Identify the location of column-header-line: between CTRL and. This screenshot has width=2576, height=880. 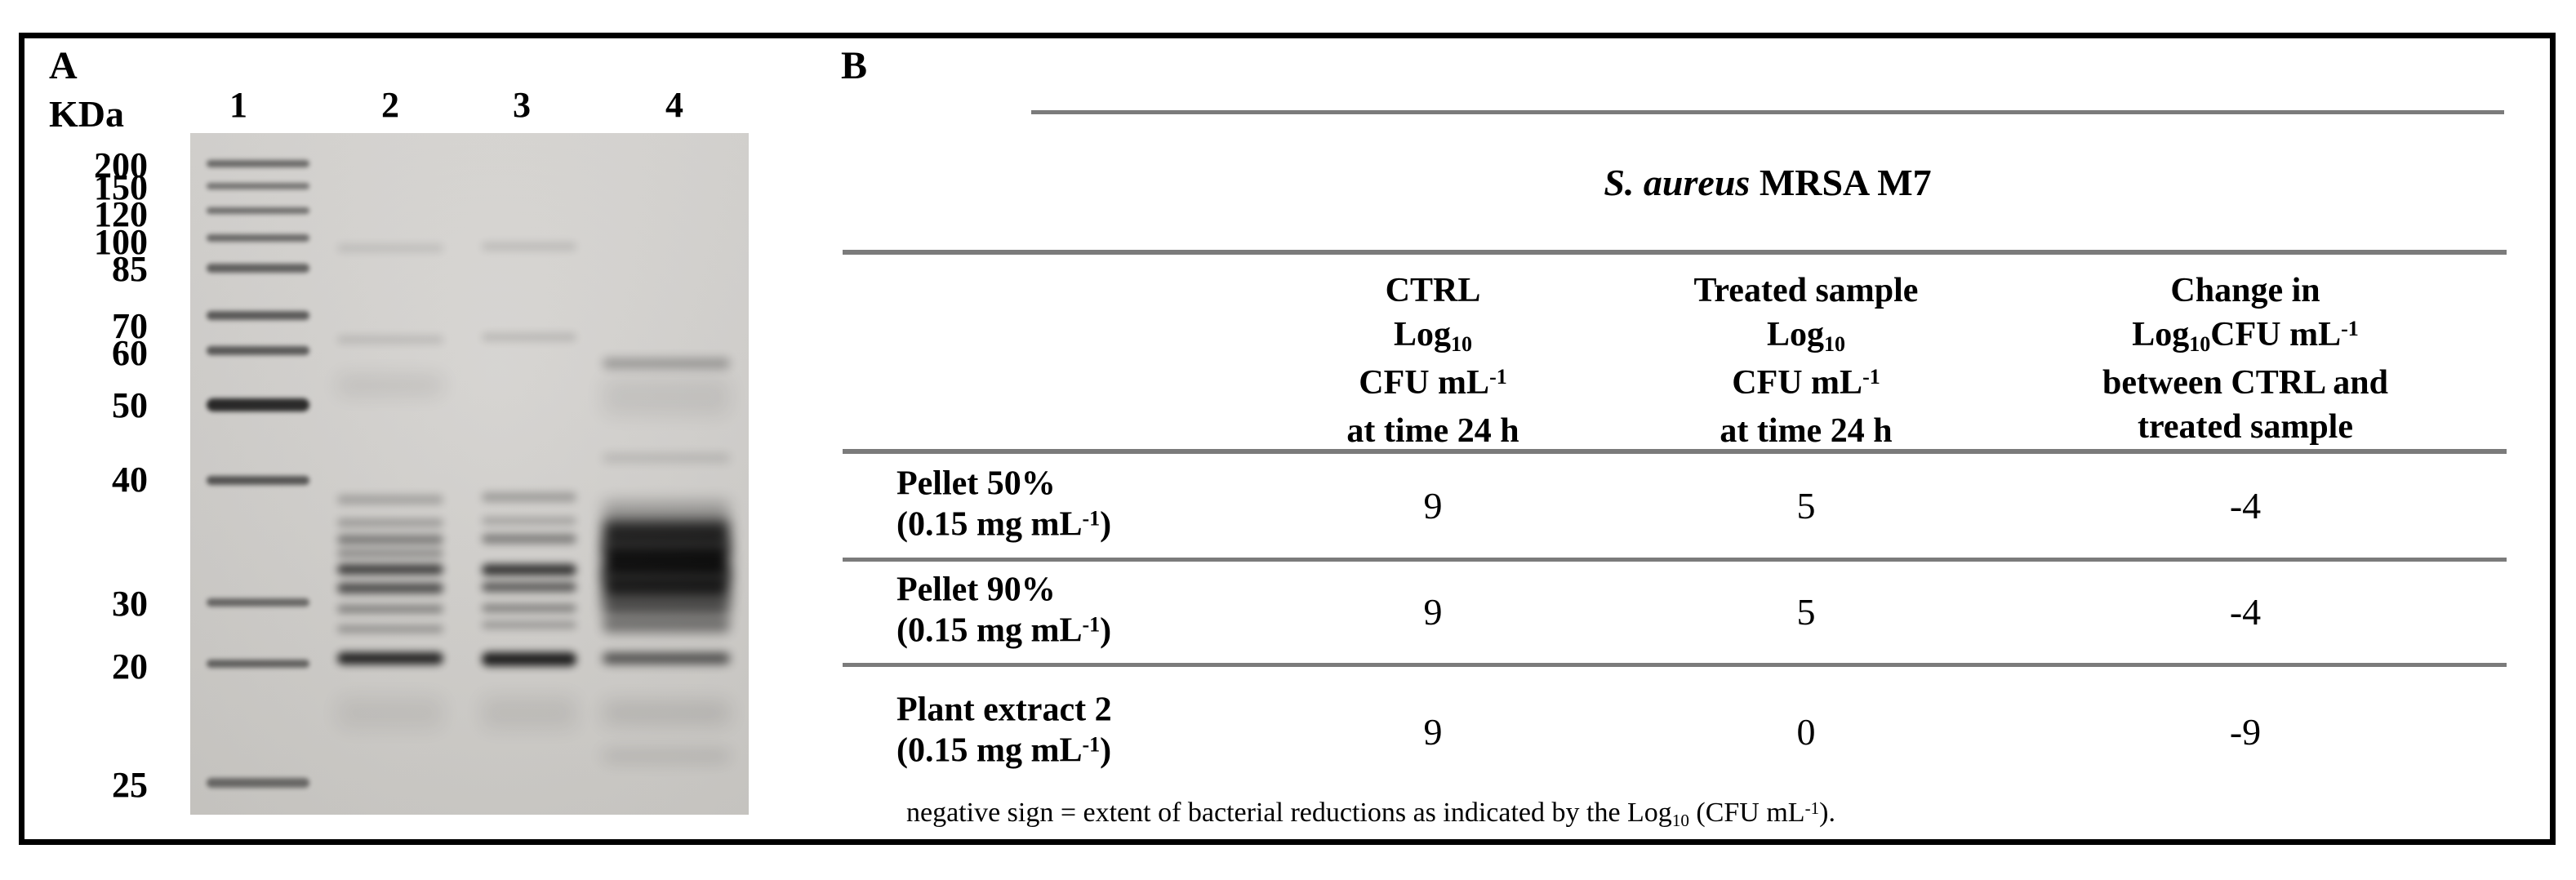
(2245, 383).